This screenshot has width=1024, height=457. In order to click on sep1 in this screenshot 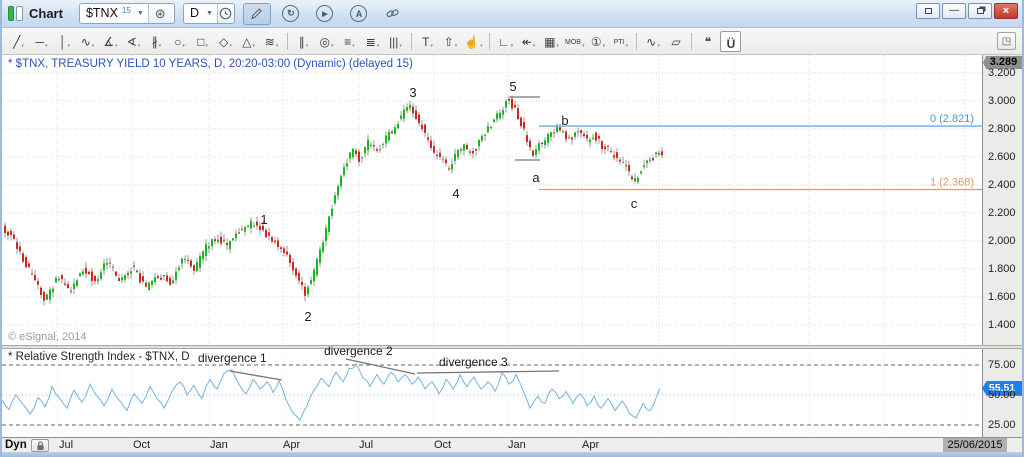, I will do `click(287, 41)`.